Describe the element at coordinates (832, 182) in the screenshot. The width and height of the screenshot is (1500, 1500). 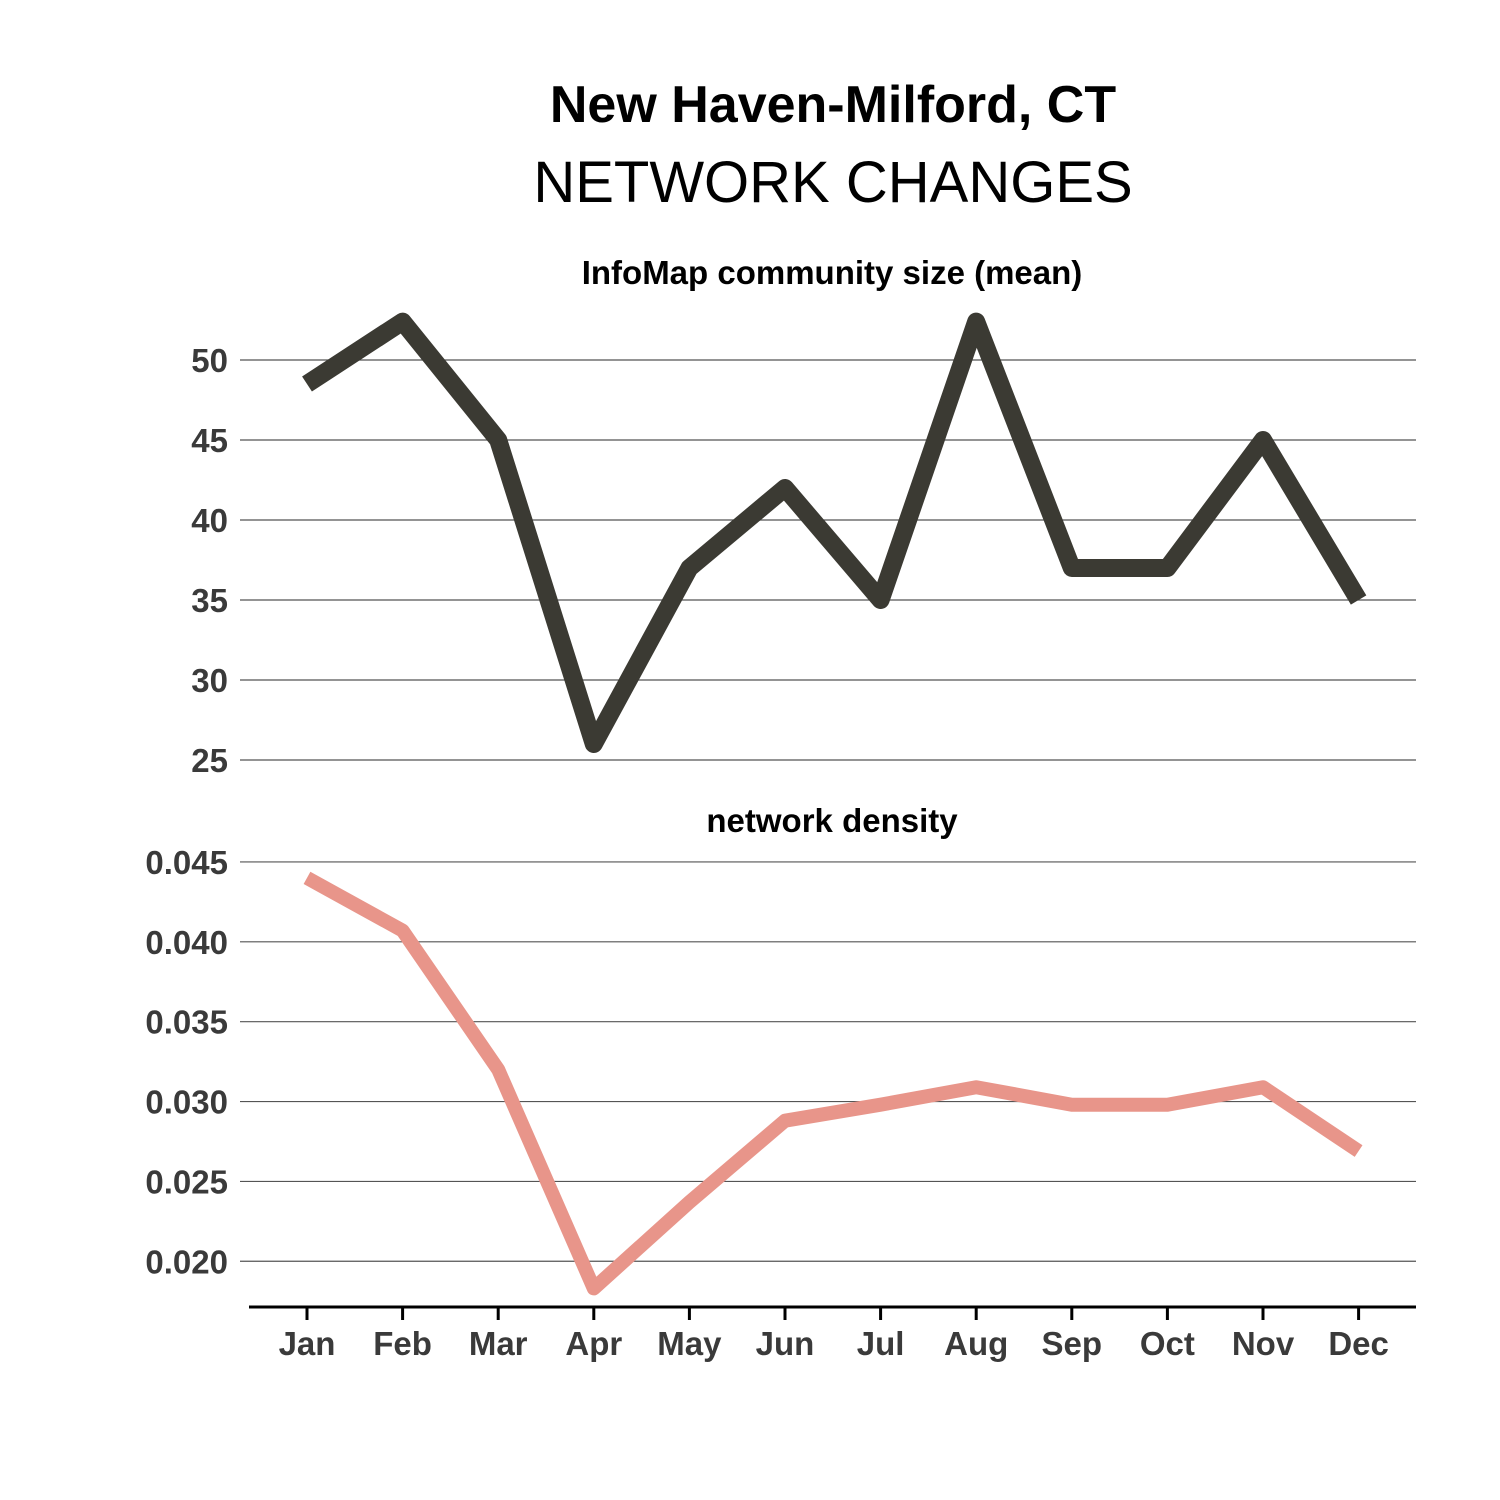
I see `chart-subtitle: NETWORK CHANGES` at that location.